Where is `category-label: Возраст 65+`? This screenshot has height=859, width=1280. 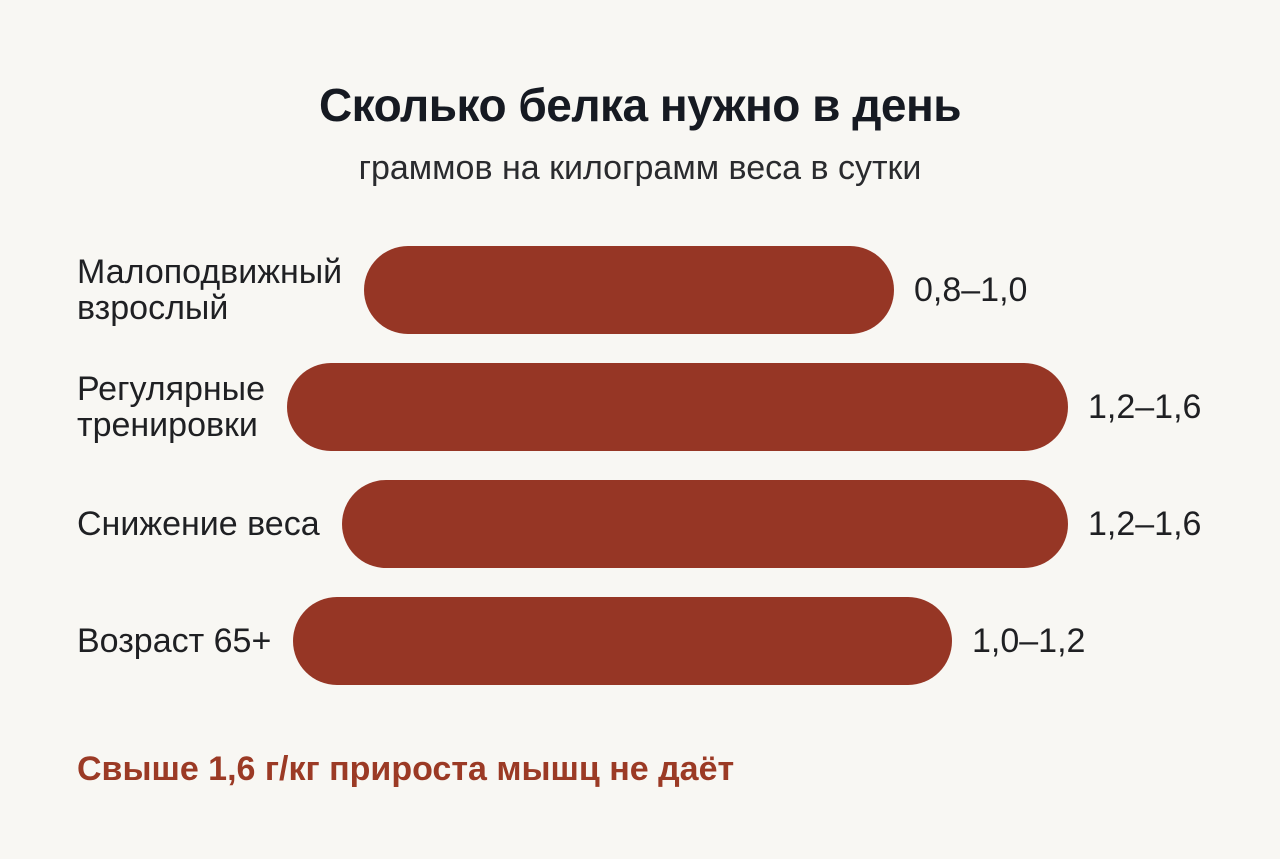
category-label: Возраст 65+ is located at coordinates (174, 641).